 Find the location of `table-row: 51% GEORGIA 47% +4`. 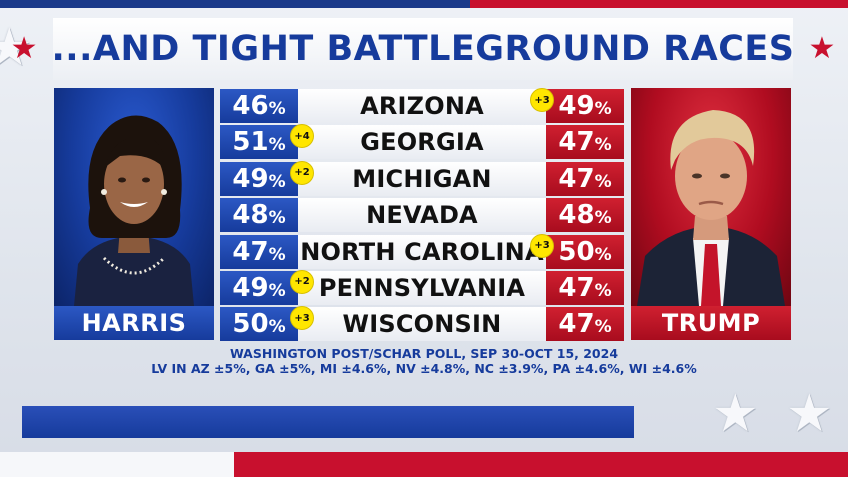

table-row: 51% GEORGIA 47% +4 is located at coordinates (422, 142).